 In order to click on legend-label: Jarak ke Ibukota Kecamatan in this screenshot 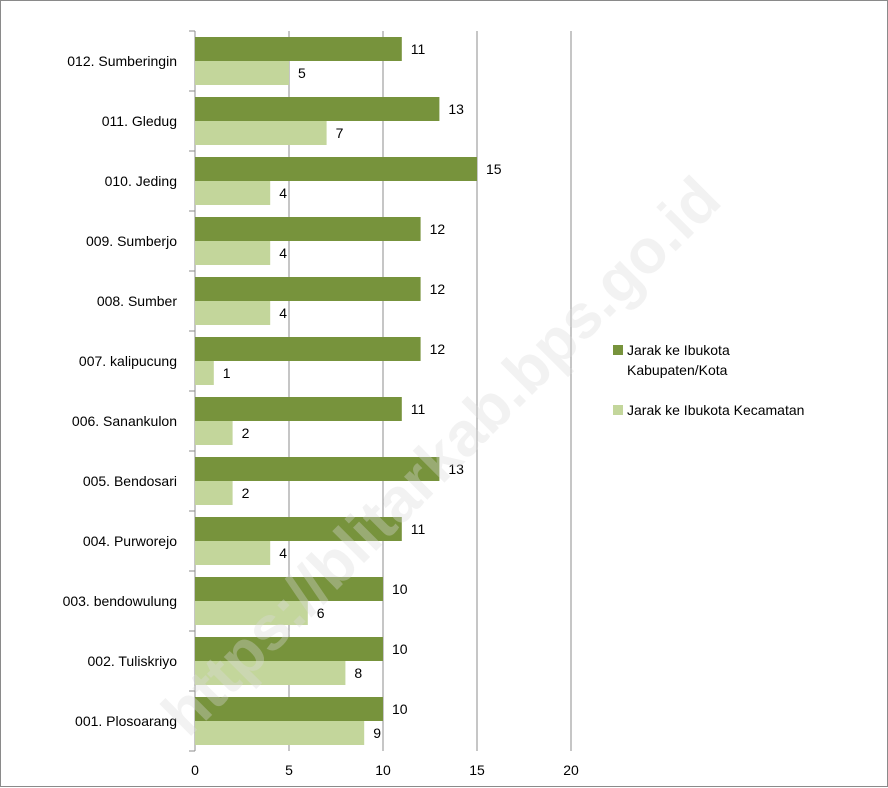, I will do `click(715, 410)`.